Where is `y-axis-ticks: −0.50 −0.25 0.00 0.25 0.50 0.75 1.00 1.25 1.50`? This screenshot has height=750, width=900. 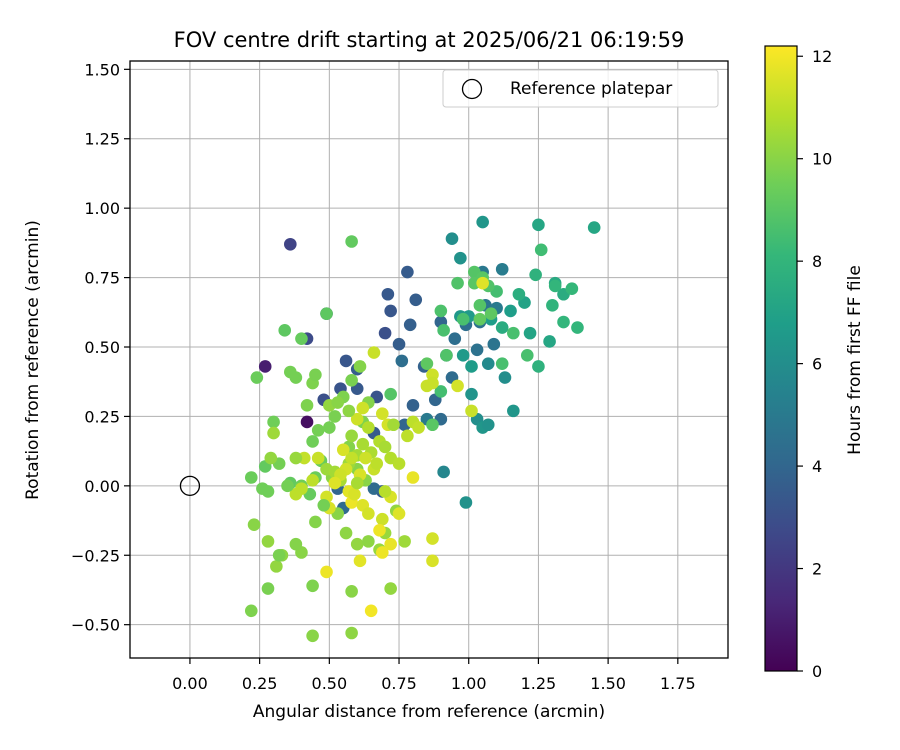
y-axis-ticks: −0.50 −0.25 0.00 0.25 0.50 0.75 1.00 1.25 1.50 is located at coordinates (100, 347).